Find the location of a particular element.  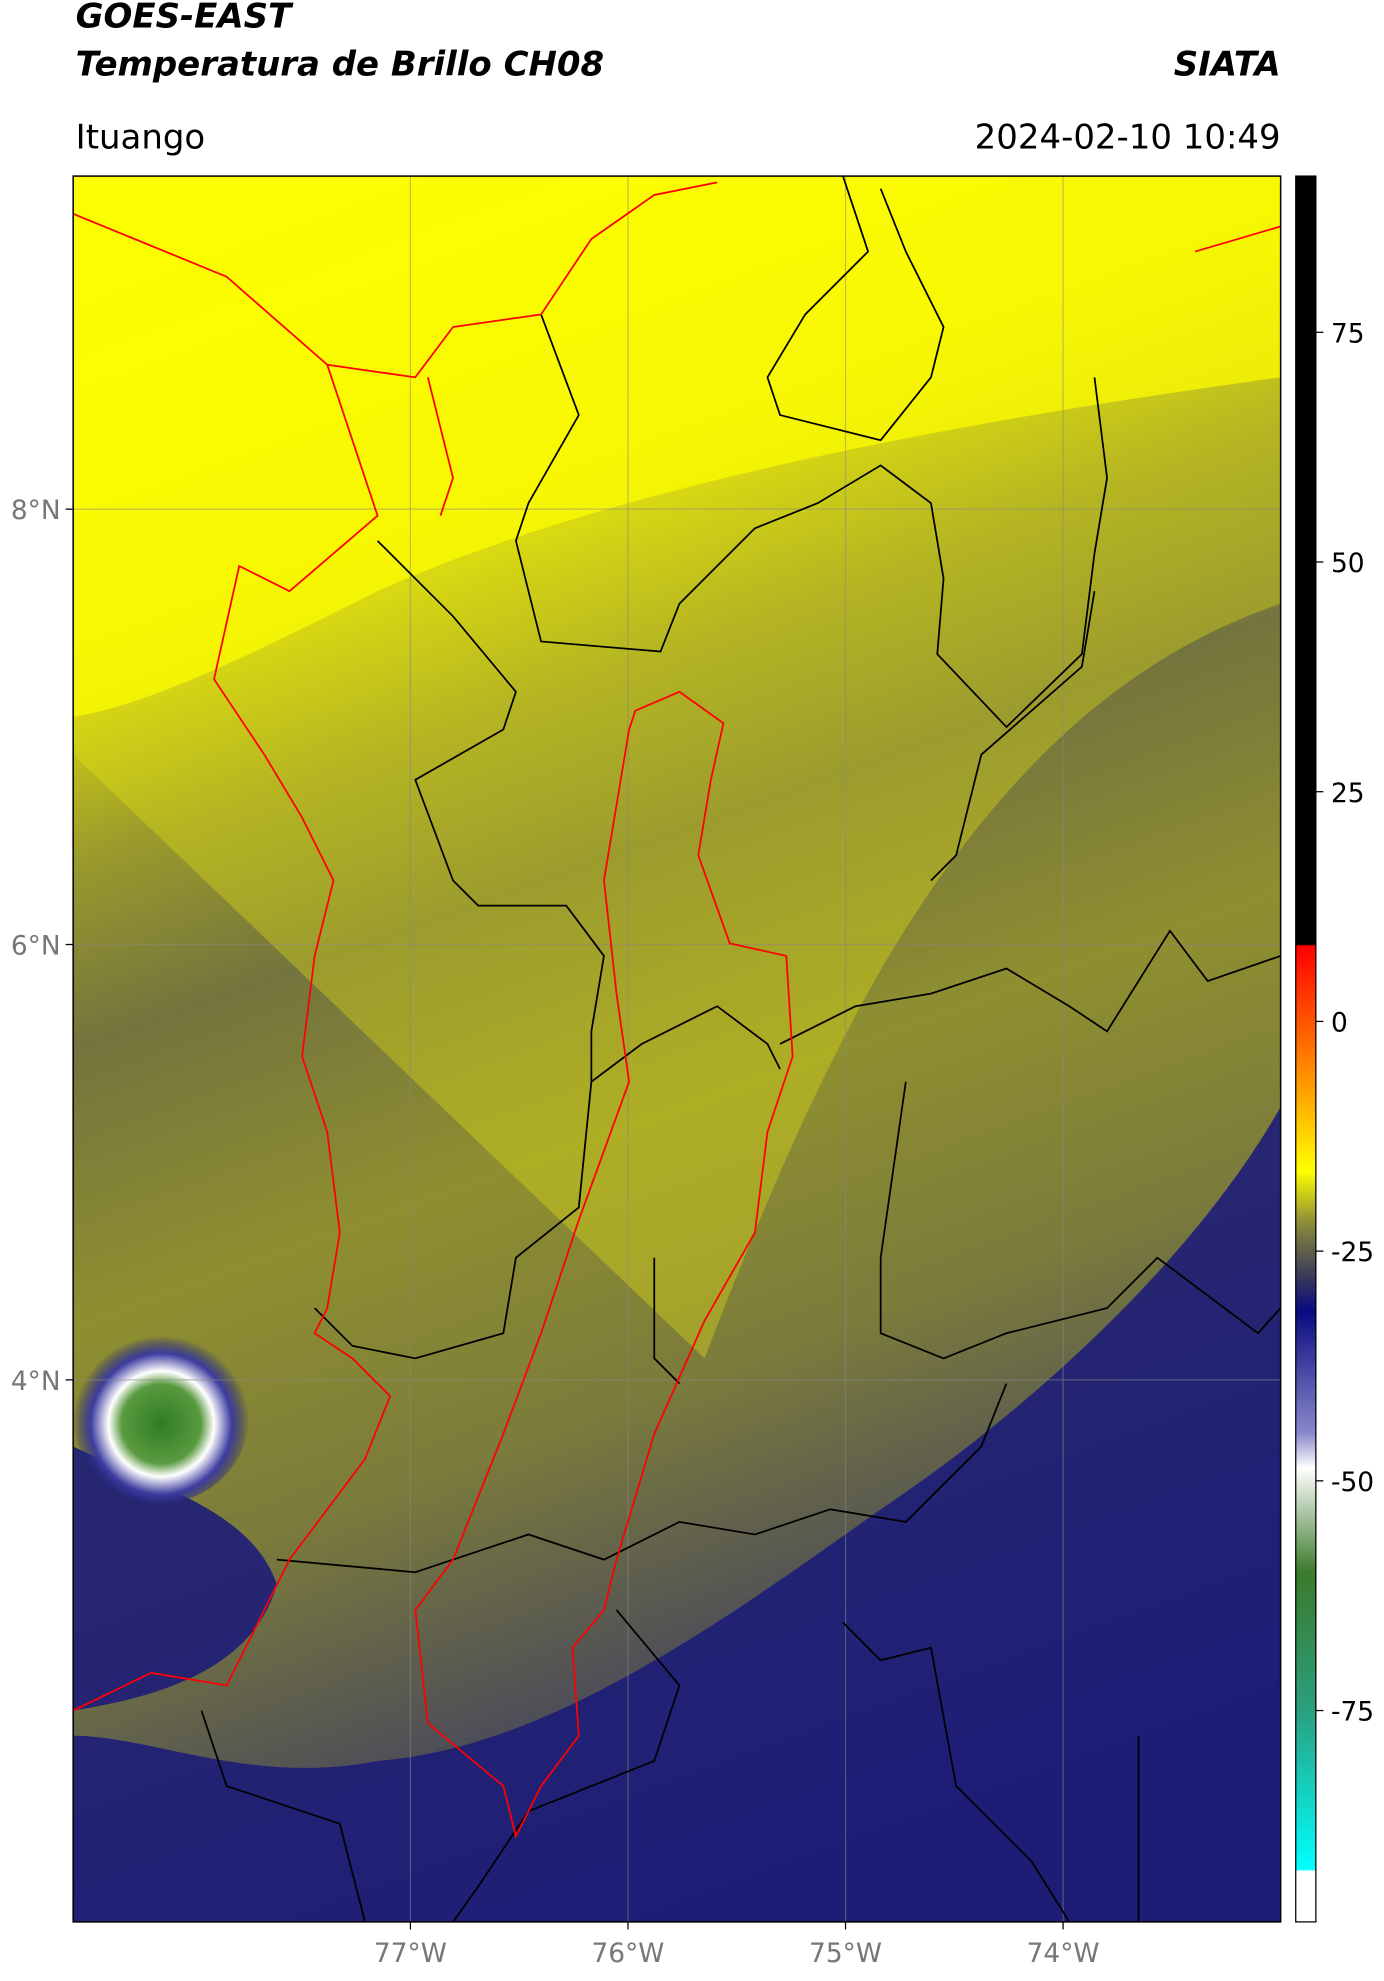

colorbar-ticks: 75 50 25 0 -25 -50 -75 is located at coordinates (1344, 1023).